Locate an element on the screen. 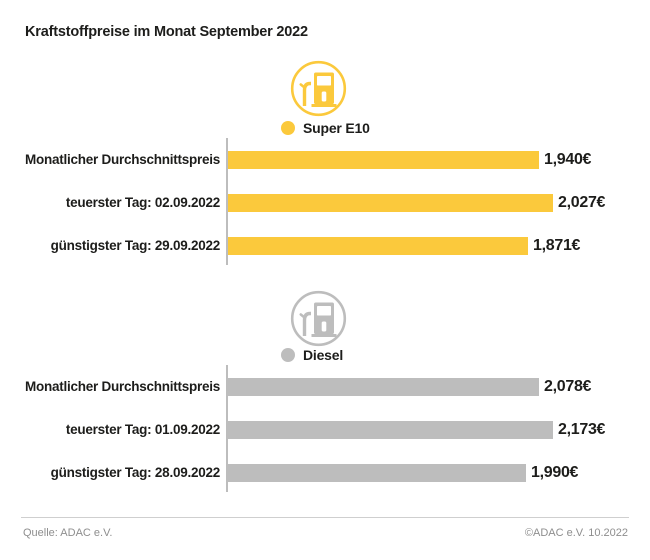 This screenshot has height=560, width=650. category-label: teuerster Tag: 02.09.2022 is located at coordinates (142, 202).